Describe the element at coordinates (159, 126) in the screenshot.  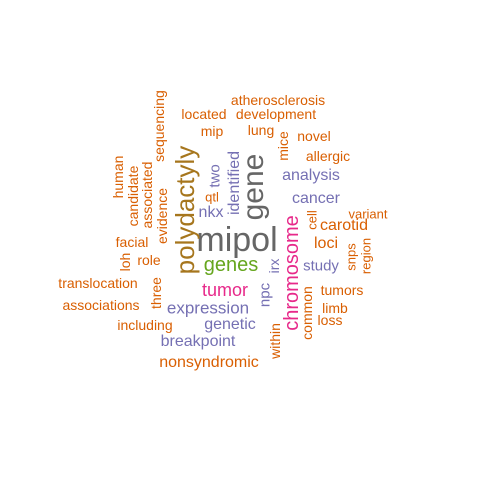
I see `word-sequencing: sequencing` at that location.